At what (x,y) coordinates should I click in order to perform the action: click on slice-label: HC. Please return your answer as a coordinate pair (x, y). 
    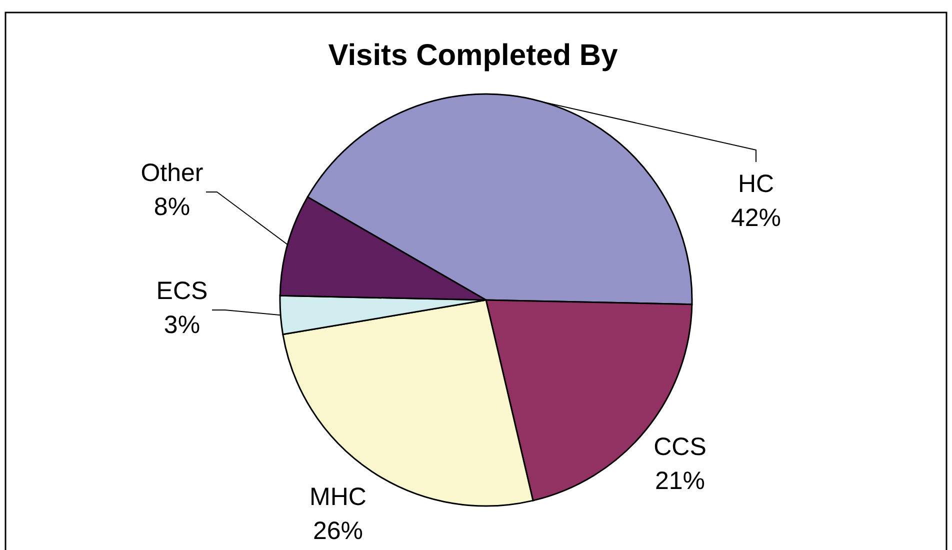
    Looking at the image, I should click on (756, 184).